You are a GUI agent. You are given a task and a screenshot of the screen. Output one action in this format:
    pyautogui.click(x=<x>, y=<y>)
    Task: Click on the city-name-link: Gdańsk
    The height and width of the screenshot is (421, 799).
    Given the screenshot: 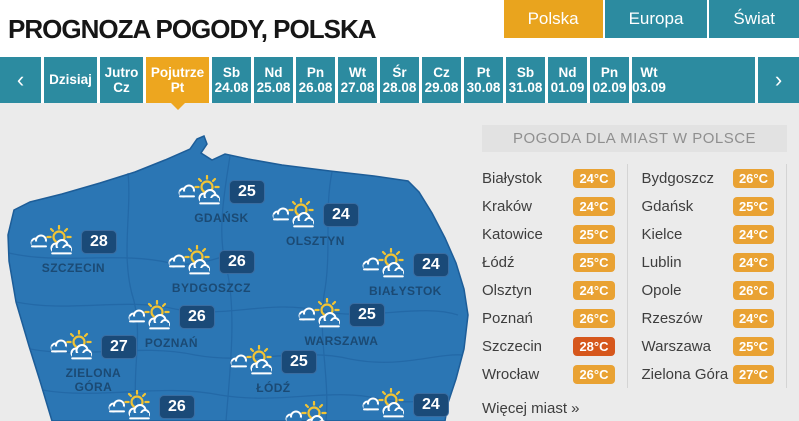 What is the action you would take?
    pyautogui.click(x=667, y=206)
    